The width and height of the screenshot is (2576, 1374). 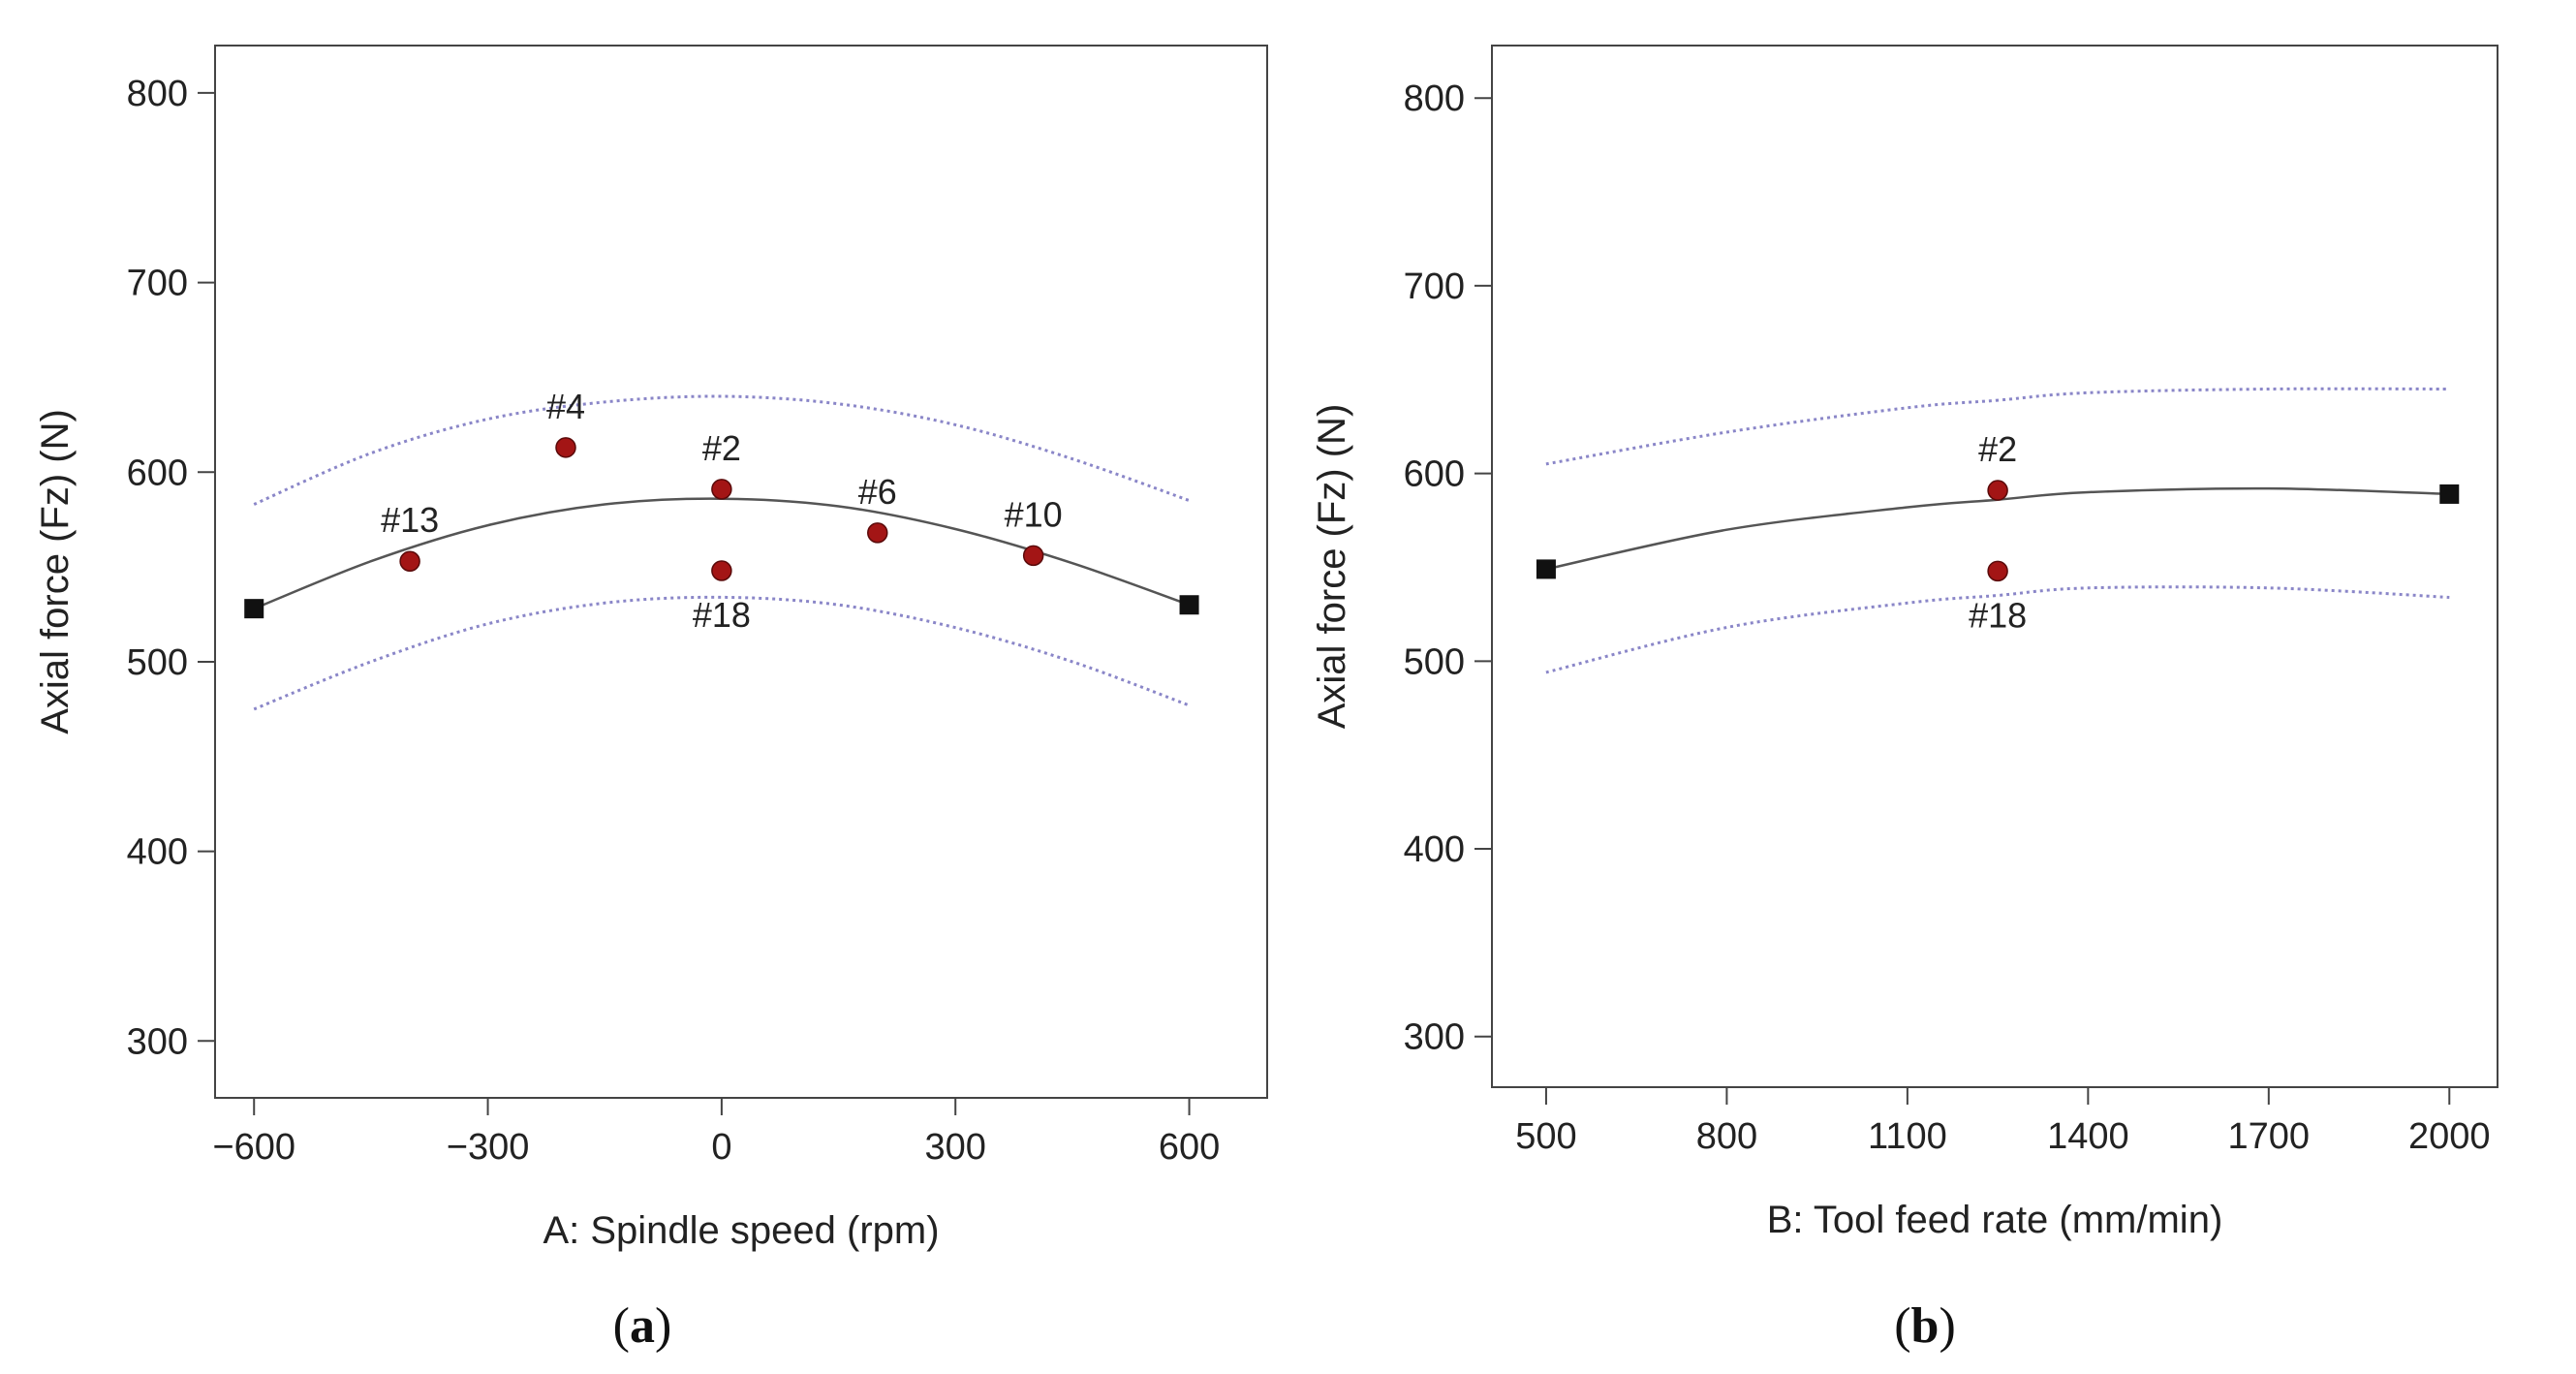 What do you see at coordinates (1545, 1136) in the screenshot?
I see `x-tick-label: 500` at bounding box center [1545, 1136].